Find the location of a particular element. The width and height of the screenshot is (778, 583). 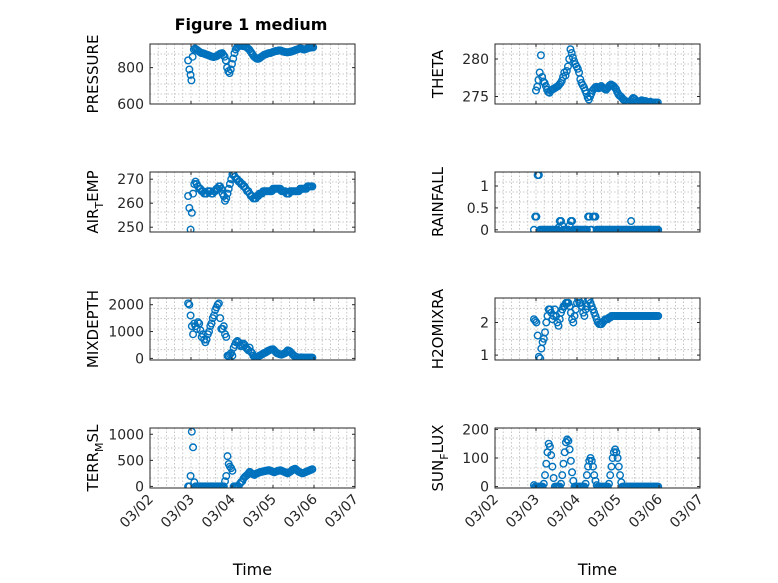

x-tick-label: 03/06 is located at coordinates (301, 511).